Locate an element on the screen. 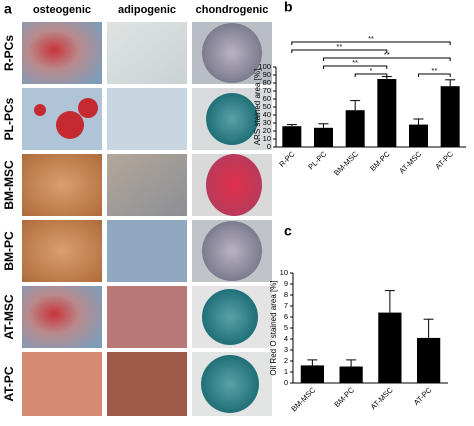  x-tick-label: R-PC is located at coordinates (287, 159).